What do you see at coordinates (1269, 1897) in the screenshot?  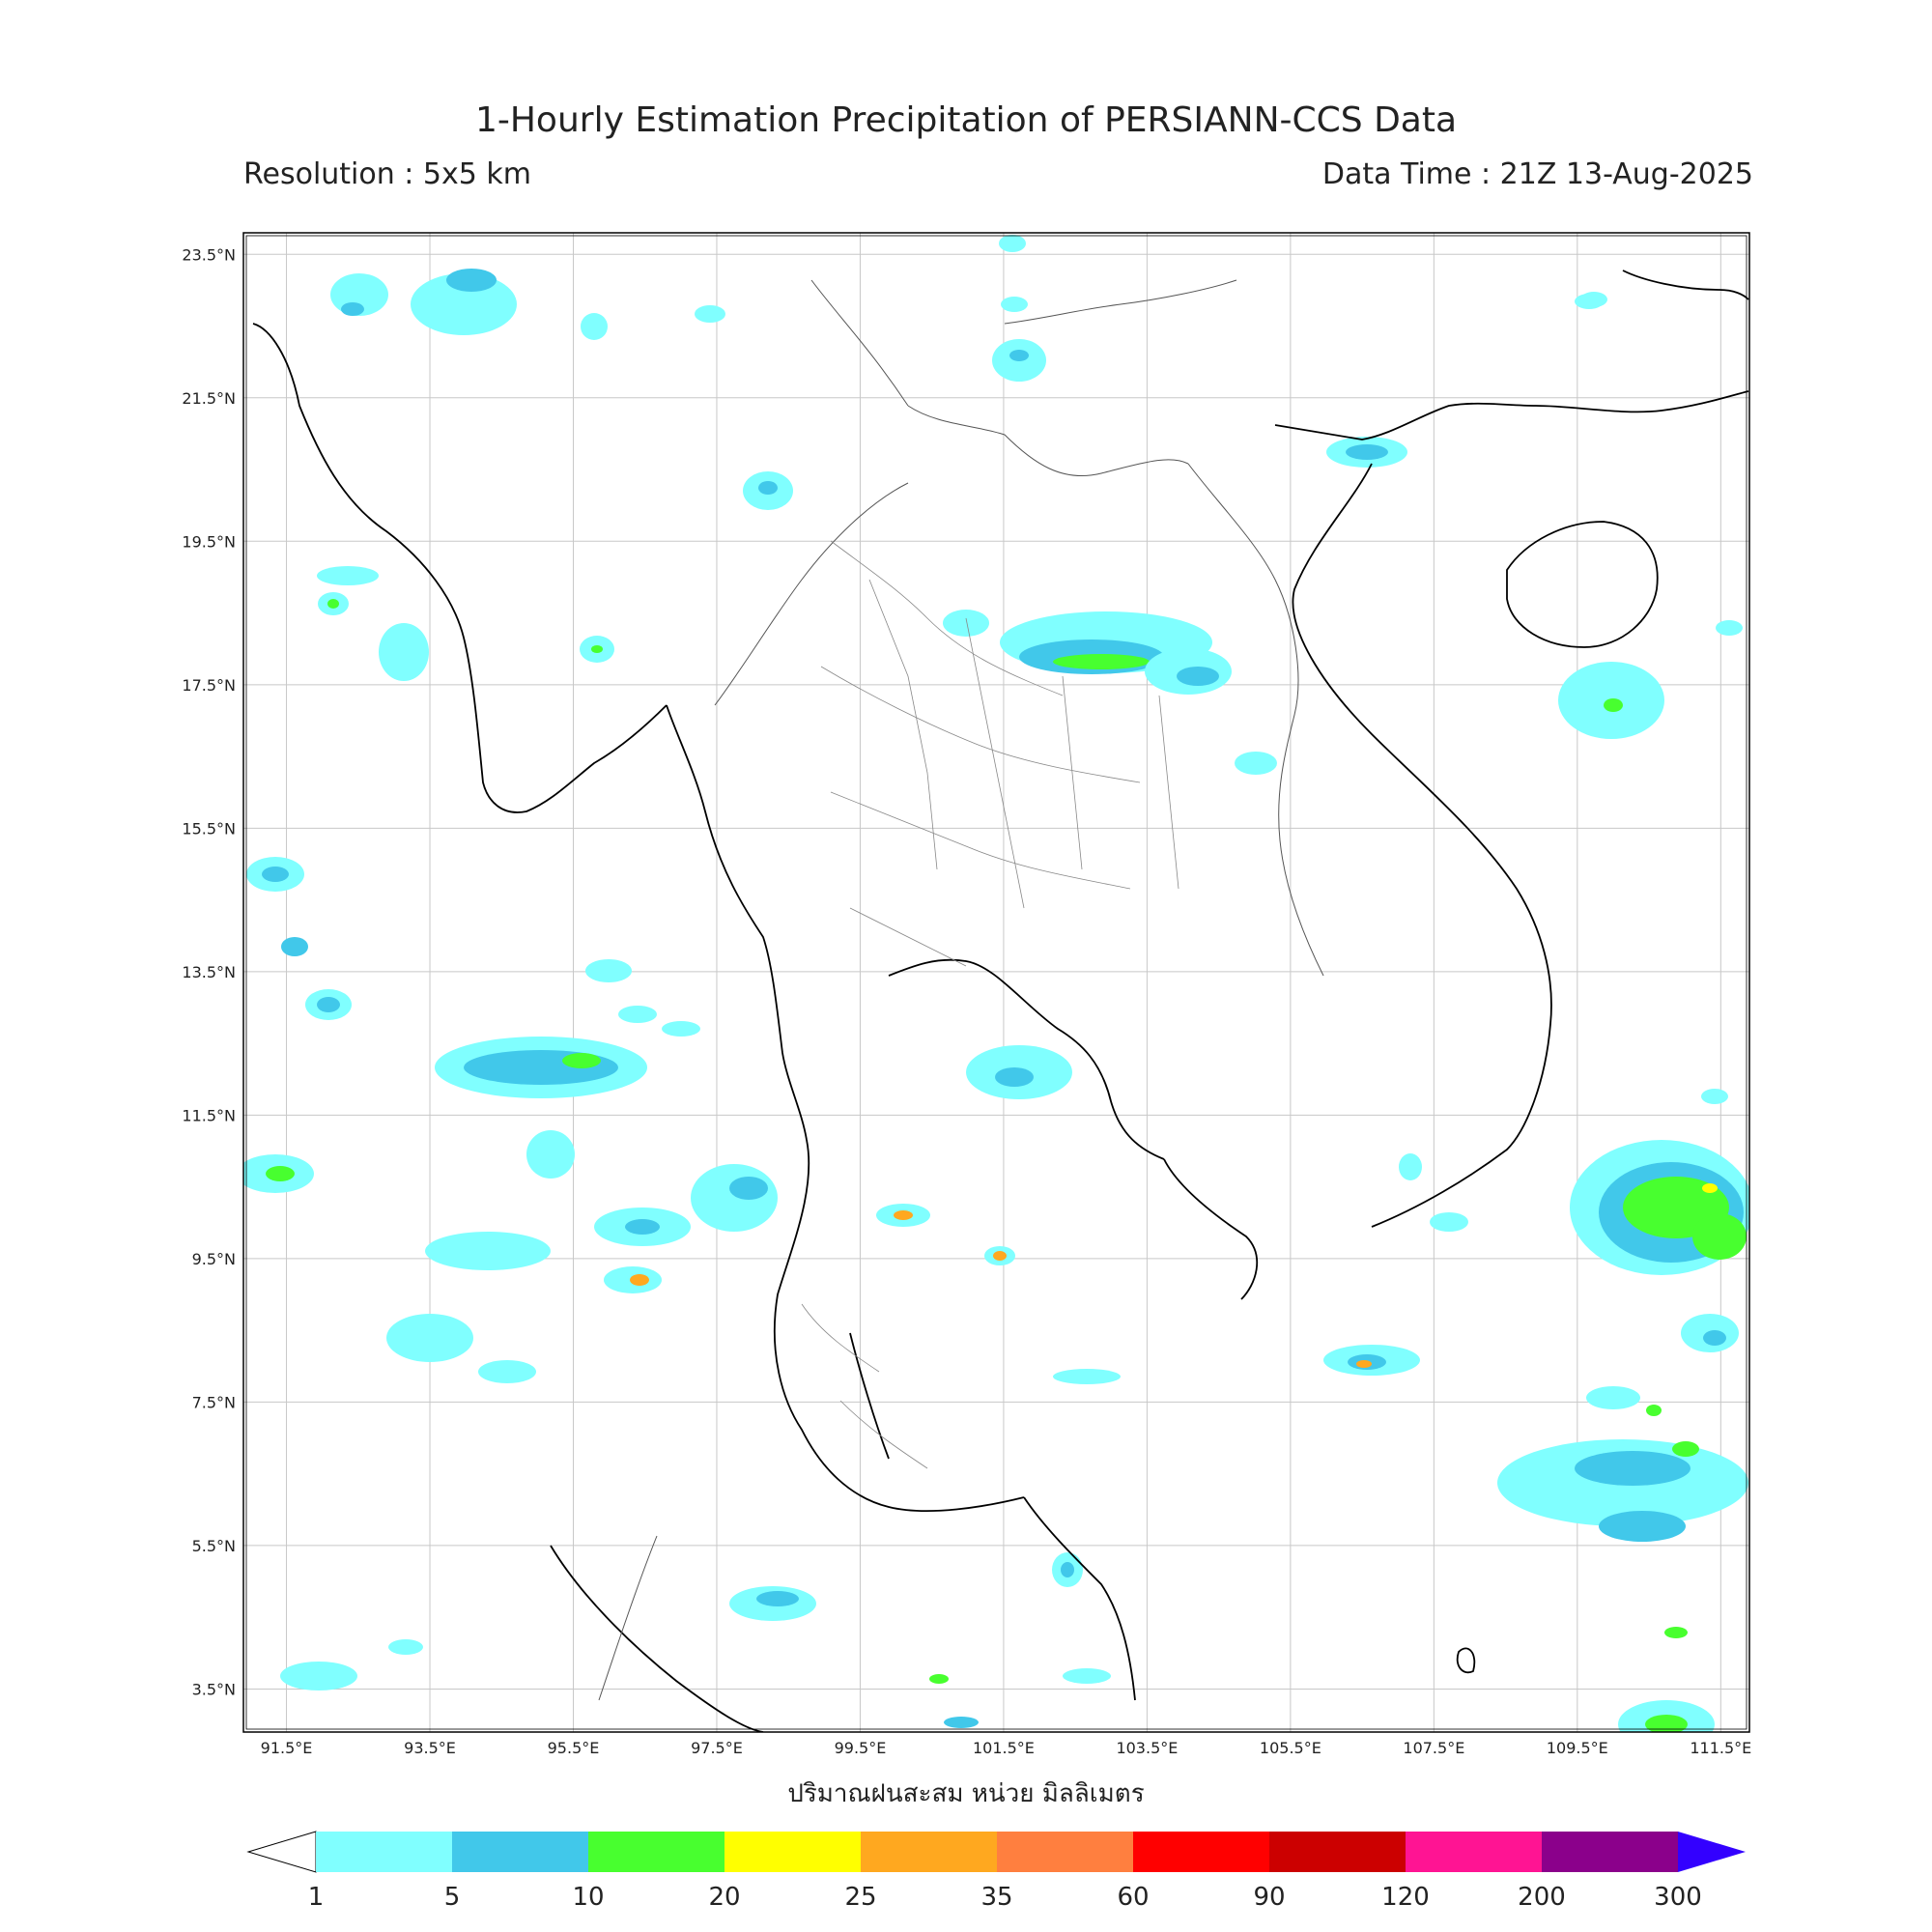 I see `colorbar-level-label: 90` at bounding box center [1269, 1897].